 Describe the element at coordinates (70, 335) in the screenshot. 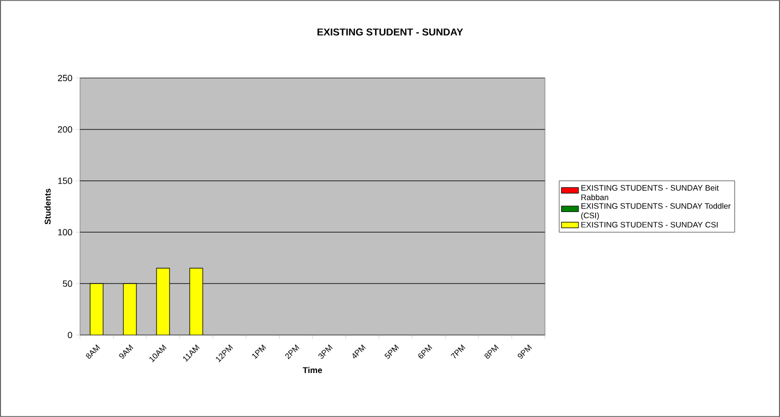

I see `y-tick-label: 0` at that location.